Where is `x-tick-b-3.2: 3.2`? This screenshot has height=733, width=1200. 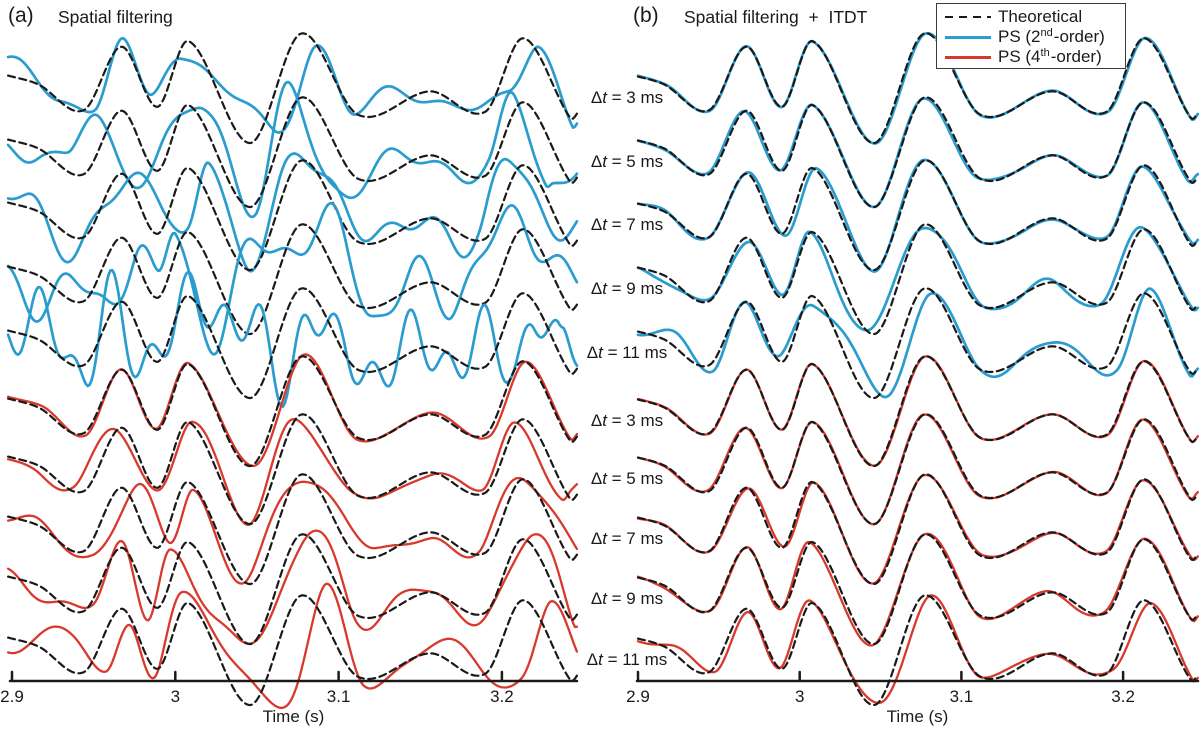
x-tick-b-3.2: 3.2 is located at coordinates (1123, 696).